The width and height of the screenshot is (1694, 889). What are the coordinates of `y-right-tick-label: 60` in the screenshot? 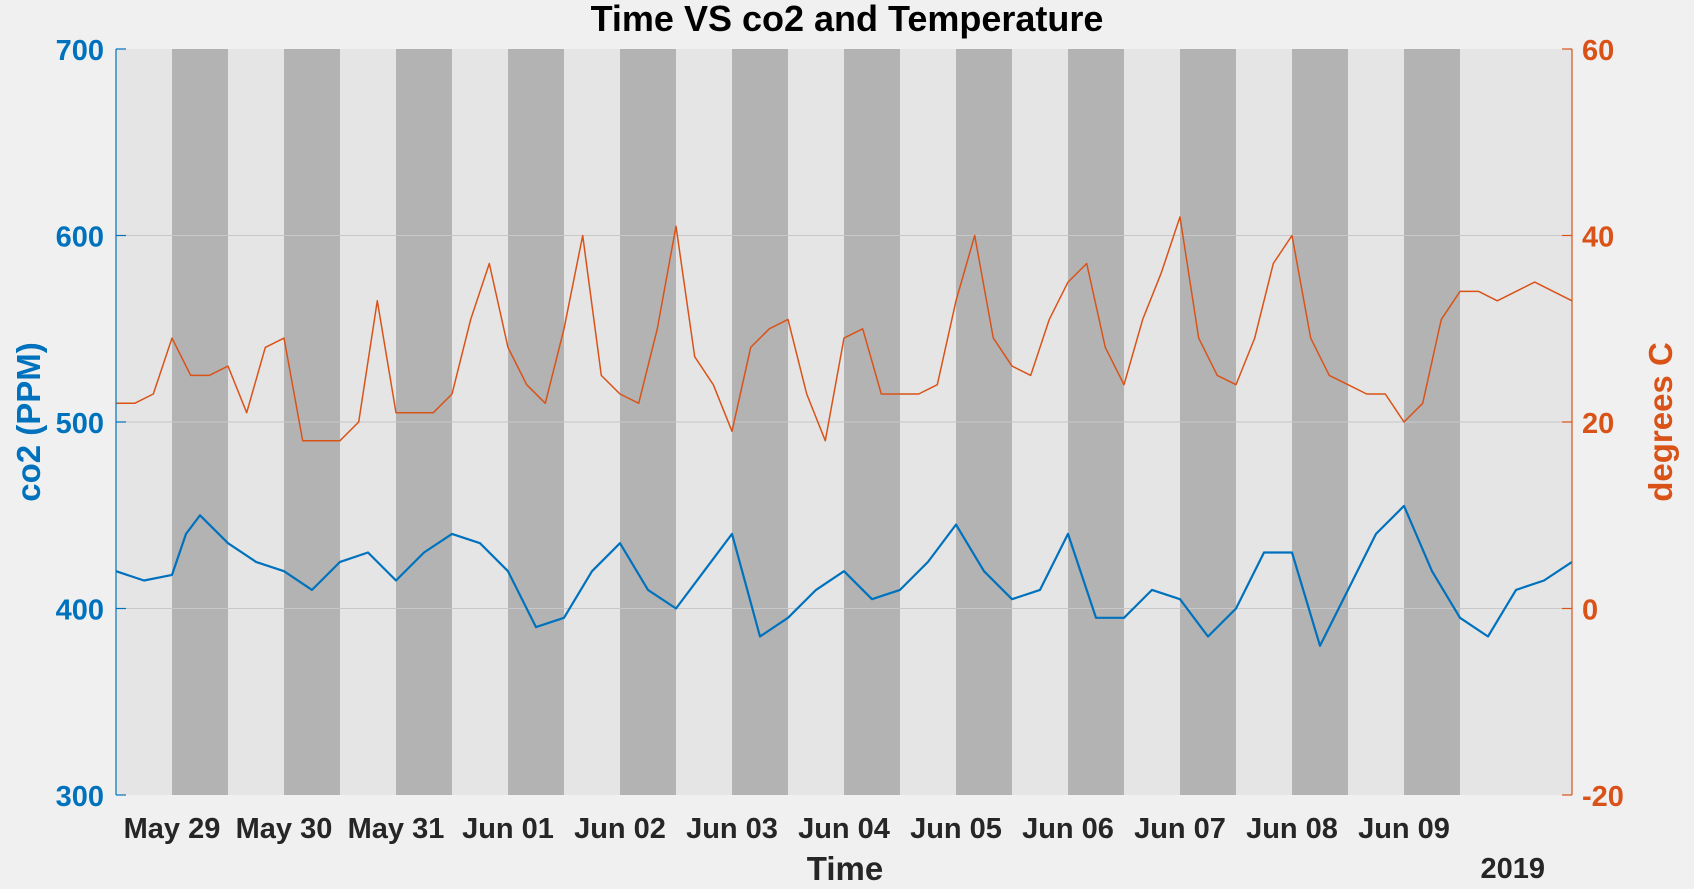 It's located at (1598, 51).